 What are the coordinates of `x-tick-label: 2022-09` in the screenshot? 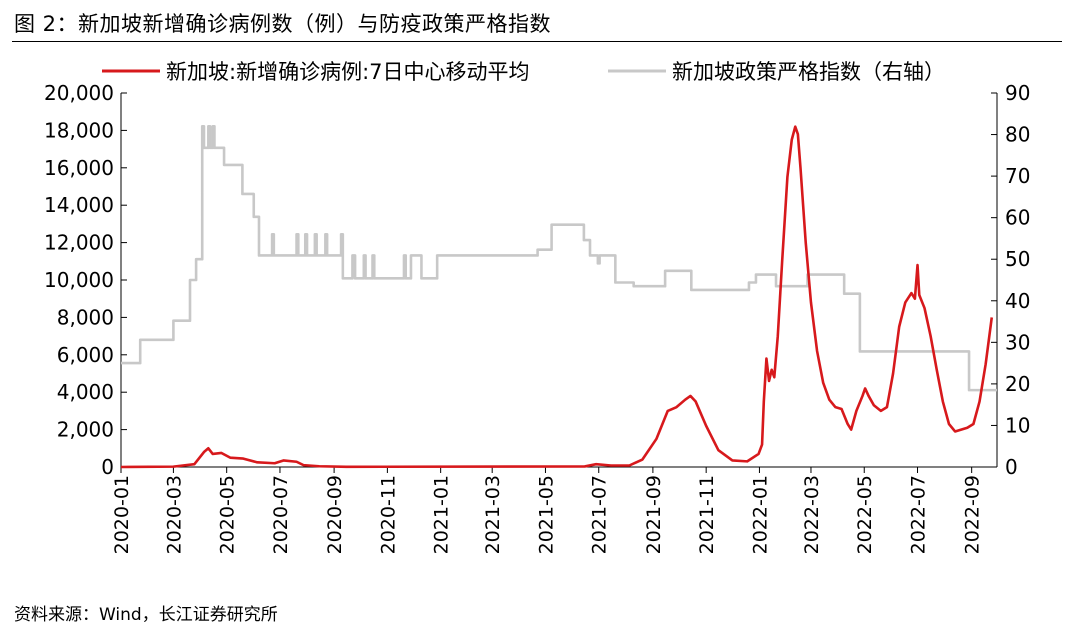 It's located at (973, 514).